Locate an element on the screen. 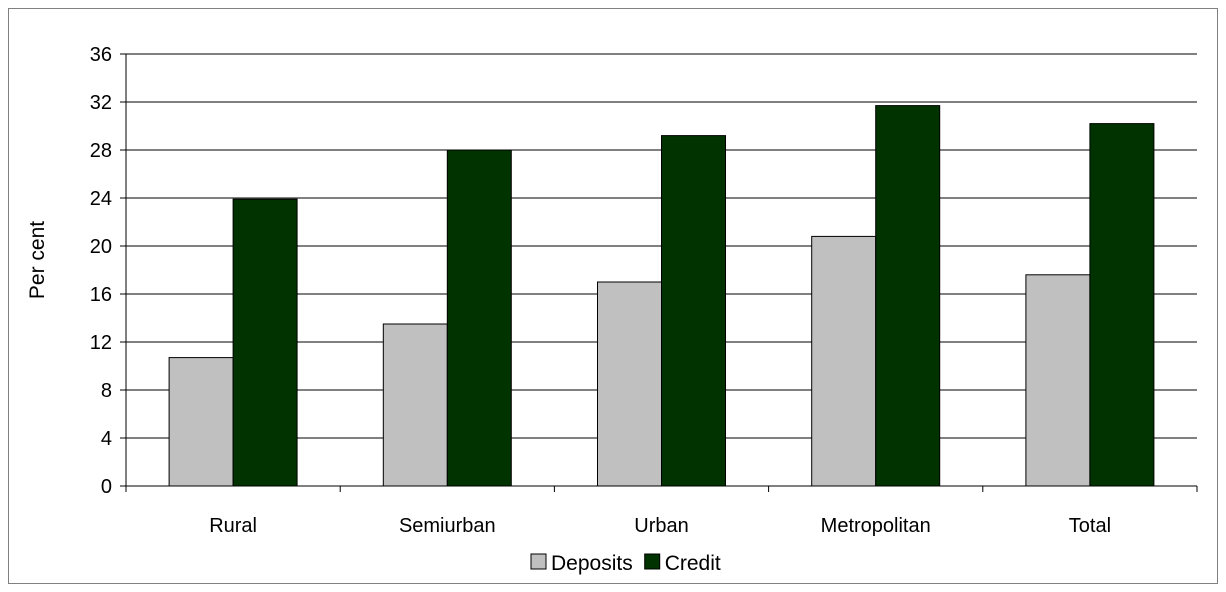 This screenshot has width=1226, height=592. bar-credit-metropolitan is located at coordinates (908, 296).